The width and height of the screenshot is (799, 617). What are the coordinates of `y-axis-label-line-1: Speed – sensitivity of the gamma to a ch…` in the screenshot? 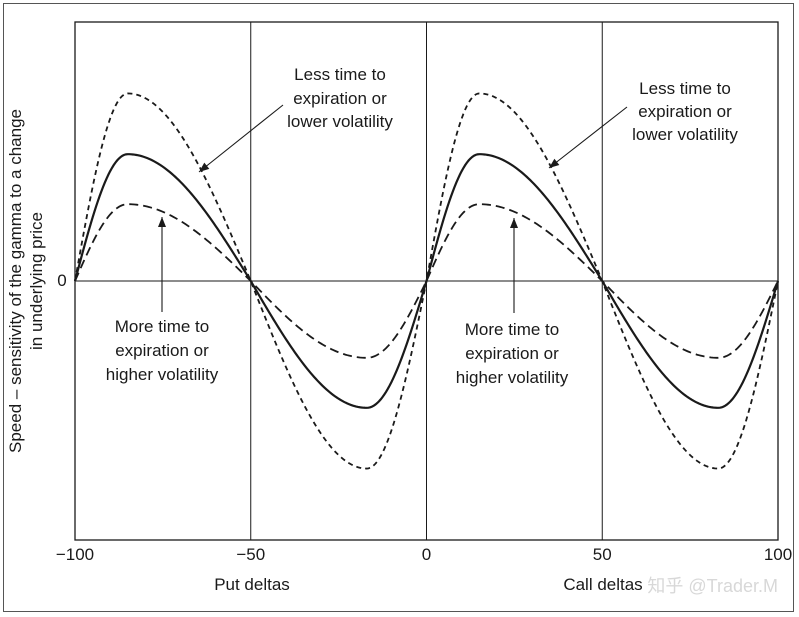 It's located at (15, 281).